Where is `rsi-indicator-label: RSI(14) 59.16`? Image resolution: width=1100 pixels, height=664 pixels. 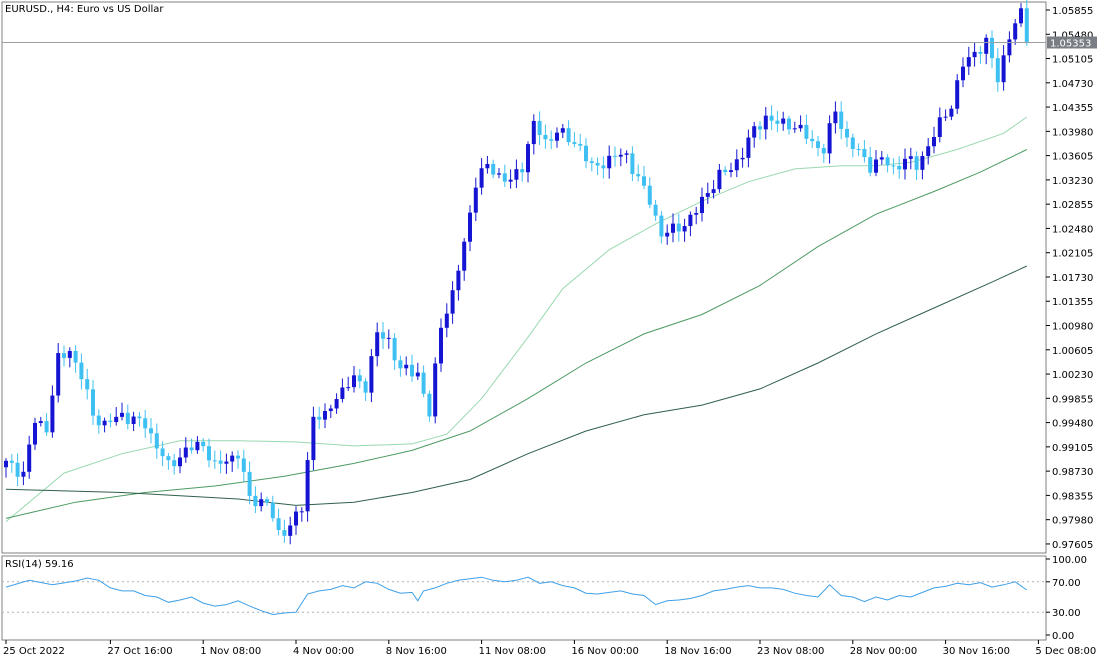 rsi-indicator-label: RSI(14) 59.16 is located at coordinates (39, 564).